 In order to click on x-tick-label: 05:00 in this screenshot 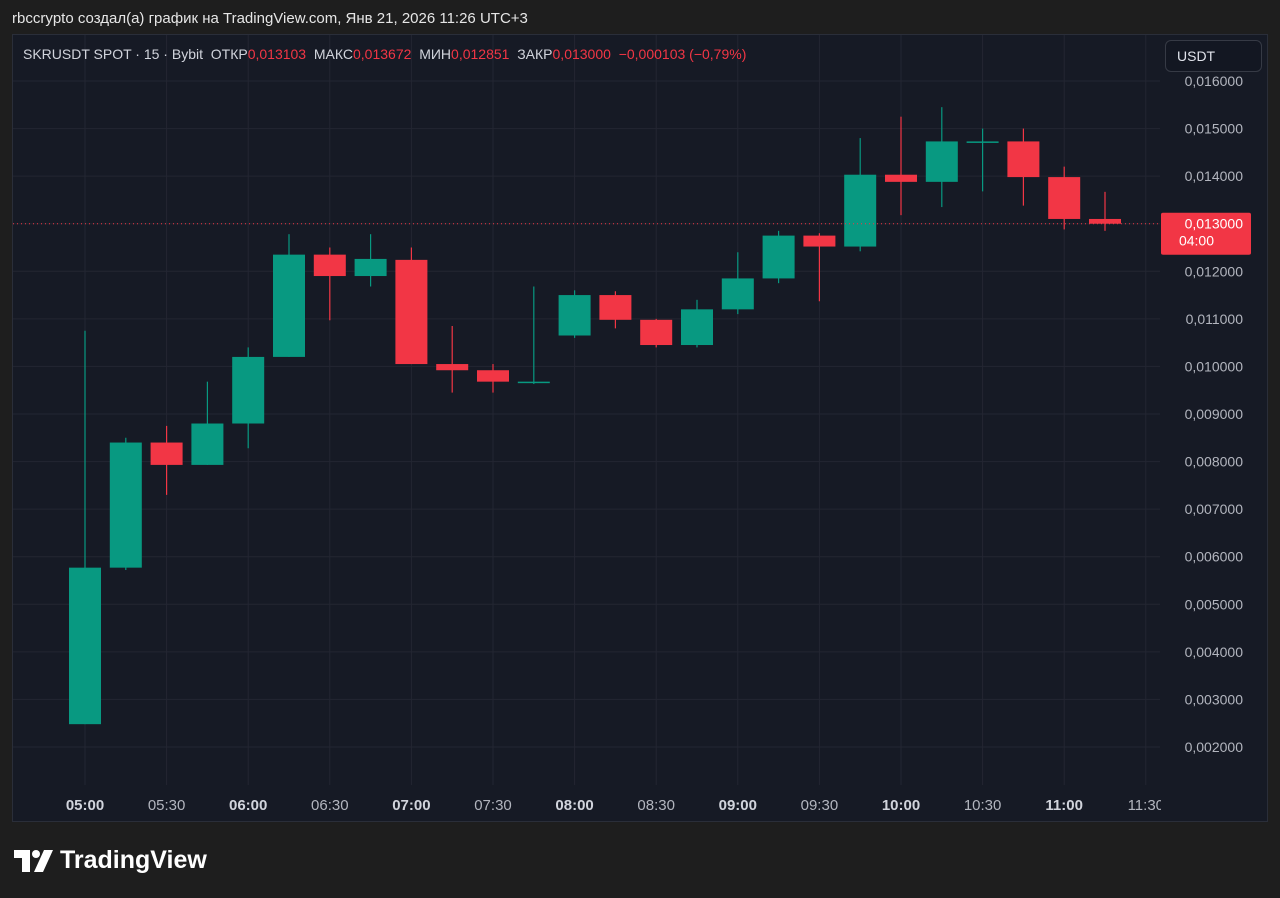, I will do `click(85, 805)`.